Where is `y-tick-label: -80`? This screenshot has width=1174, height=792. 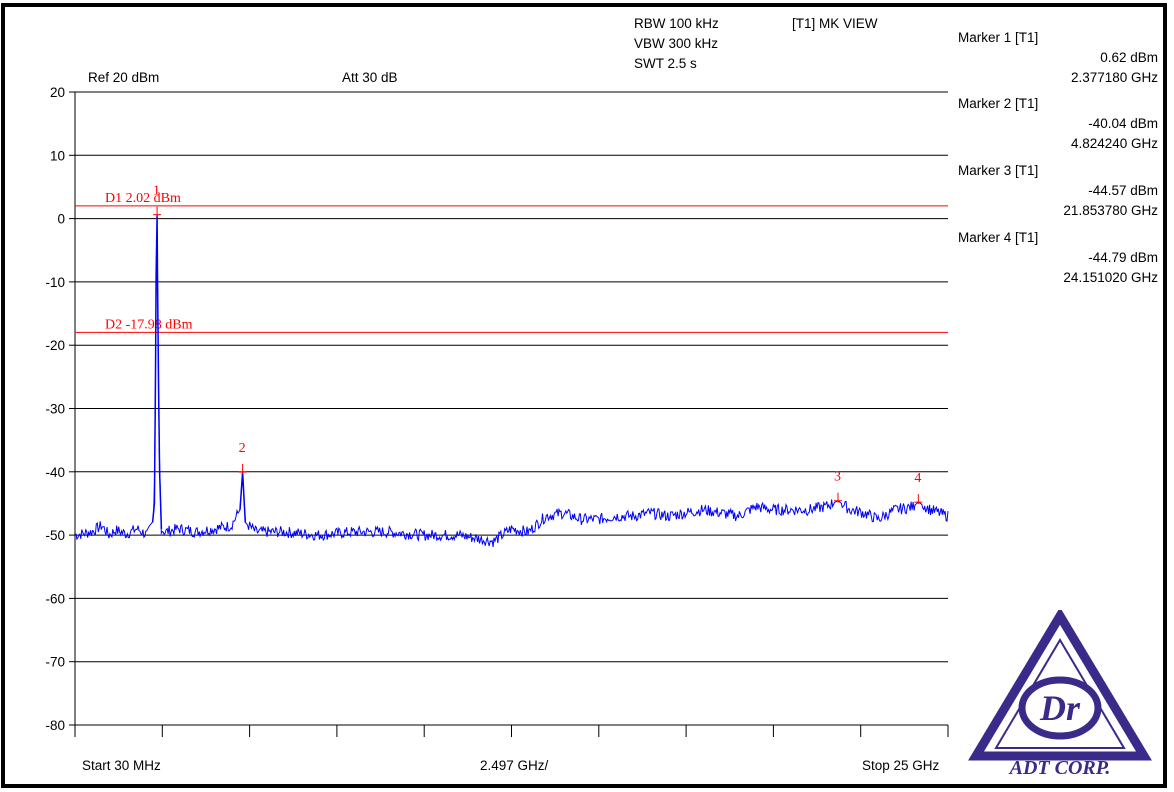 y-tick-label: -80 is located at coordinates (55, 725).